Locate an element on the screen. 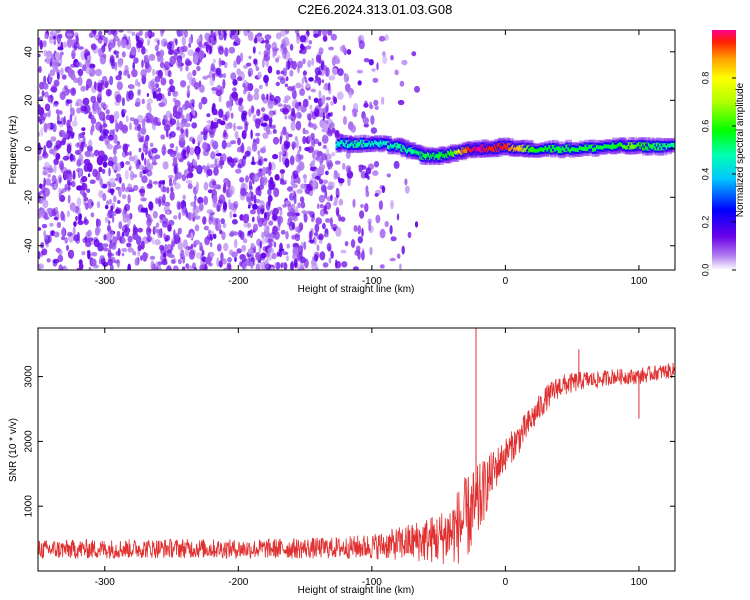  snr-y-label: SNR (10 * v/v) is located at coordinates (13, 450).